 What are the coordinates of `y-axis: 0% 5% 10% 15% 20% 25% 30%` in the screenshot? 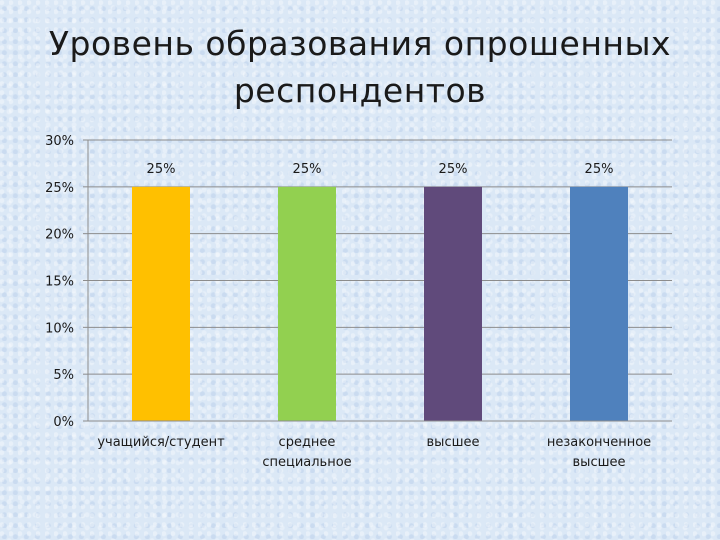 It's located at (67, 282).